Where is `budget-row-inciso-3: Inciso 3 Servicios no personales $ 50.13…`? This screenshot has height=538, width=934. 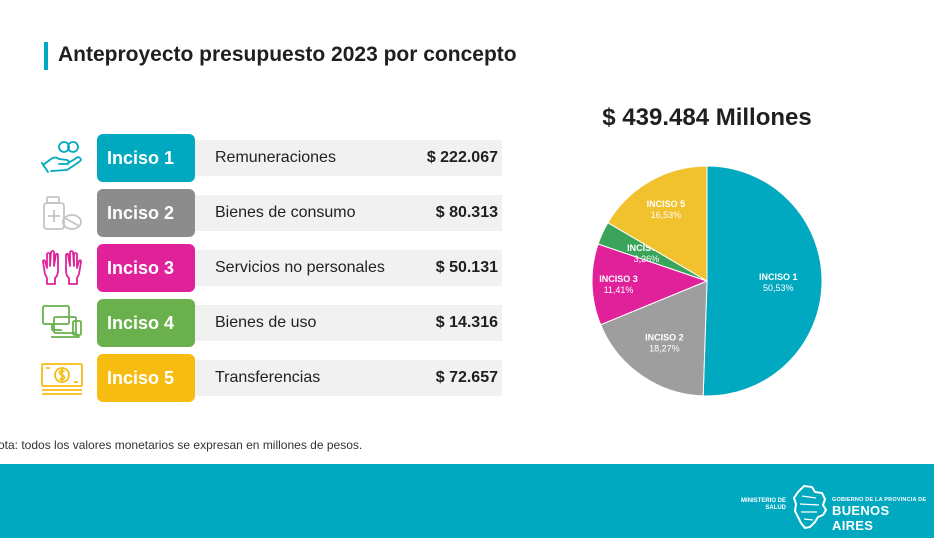 budget-row-inciso-3: Inciso 3 Servicios no personales $ 50.13… is located at coordinates (271, 268).